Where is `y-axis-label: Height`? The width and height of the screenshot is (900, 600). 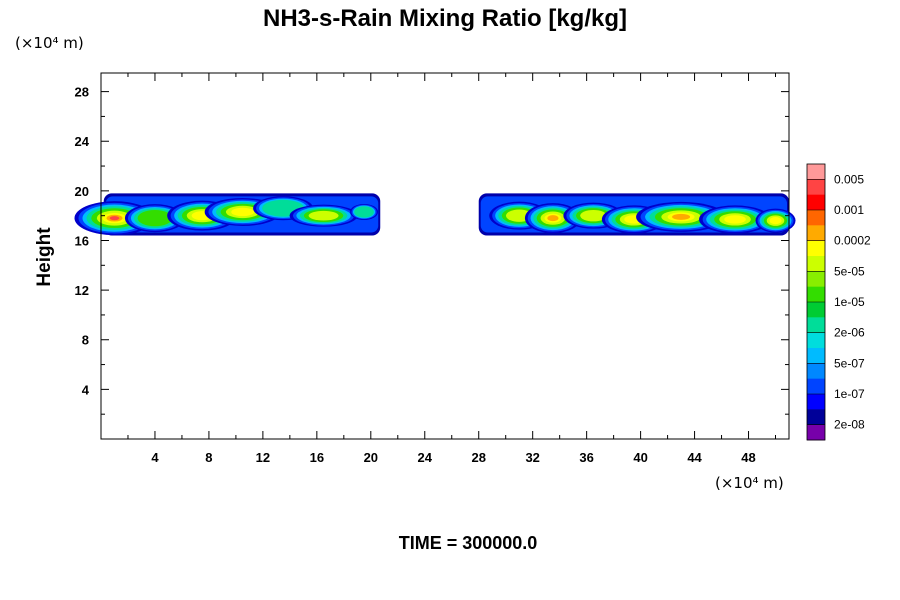
y-axis-label: Height is located at coordinates (44, 257).